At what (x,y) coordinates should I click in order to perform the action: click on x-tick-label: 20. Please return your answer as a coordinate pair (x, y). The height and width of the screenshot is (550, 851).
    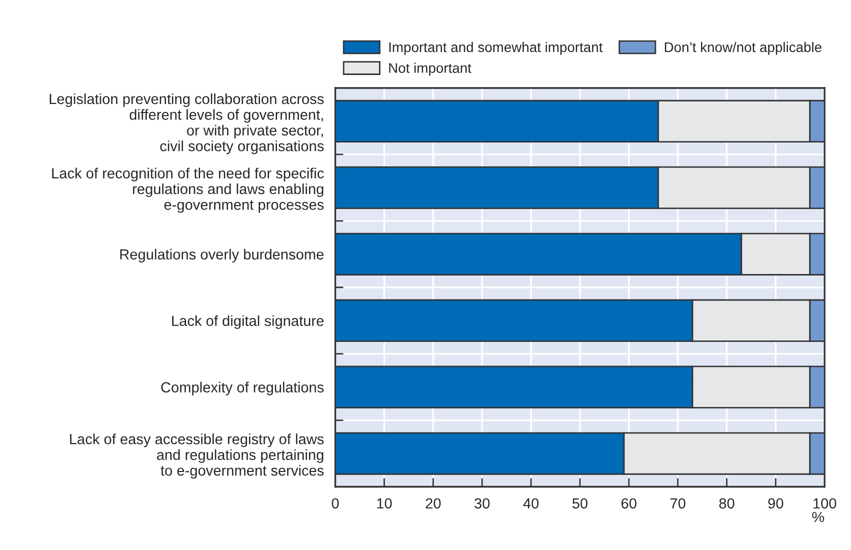
    Looking at the image, I should click on (433, 503).